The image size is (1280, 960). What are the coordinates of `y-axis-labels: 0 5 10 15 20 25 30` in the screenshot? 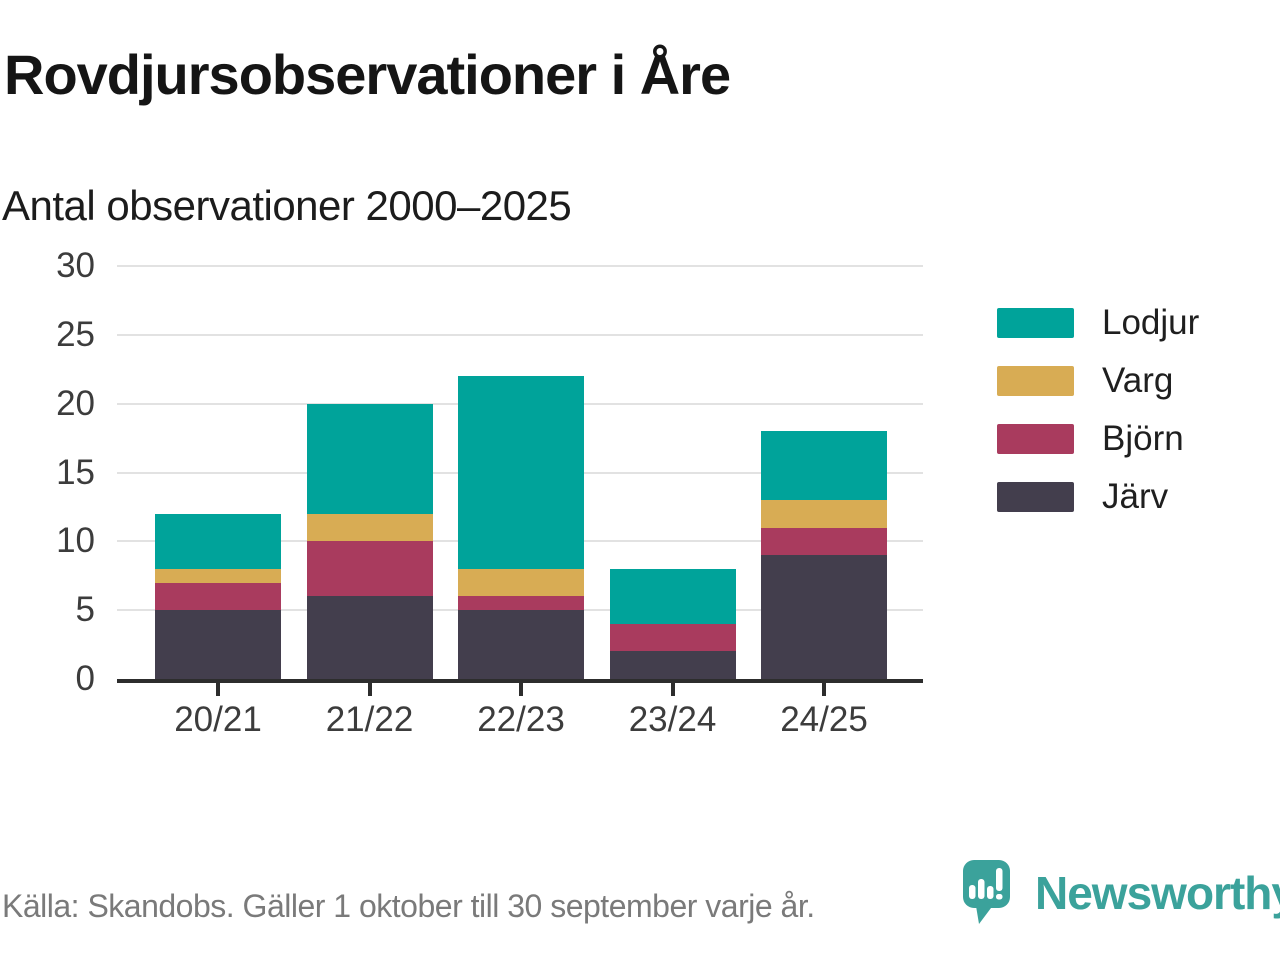 It's located at (47, 472).